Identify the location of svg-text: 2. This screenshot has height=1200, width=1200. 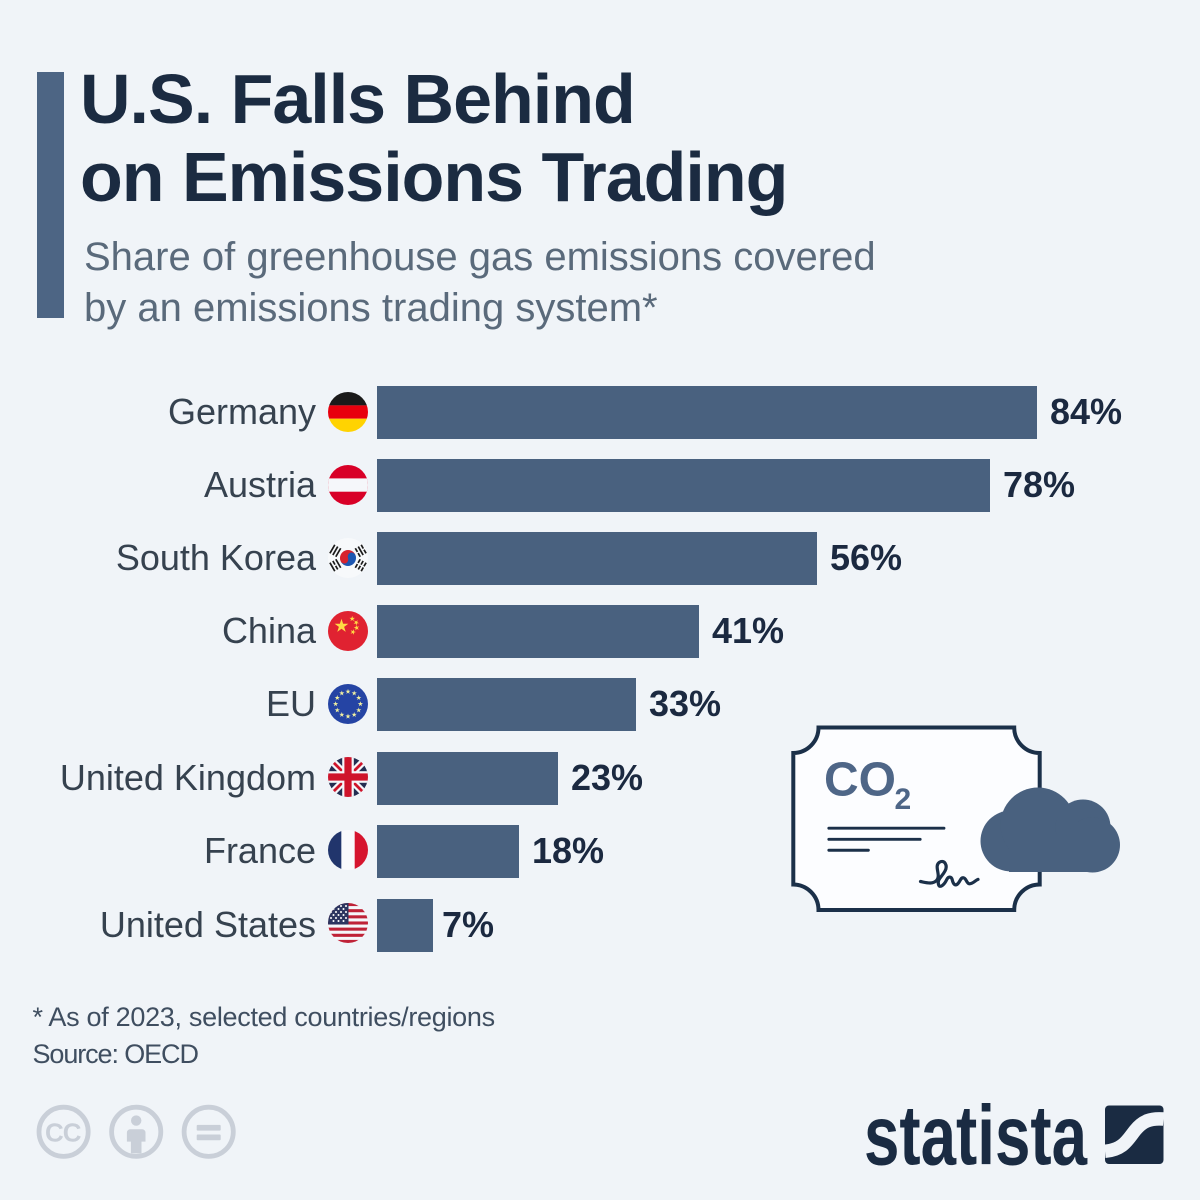
(903, 799).